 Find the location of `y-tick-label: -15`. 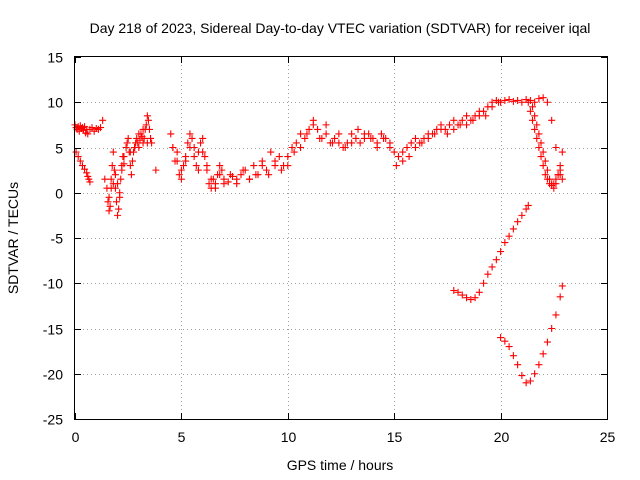

y-tick-label: -15 is located at coordinates (53, 330).